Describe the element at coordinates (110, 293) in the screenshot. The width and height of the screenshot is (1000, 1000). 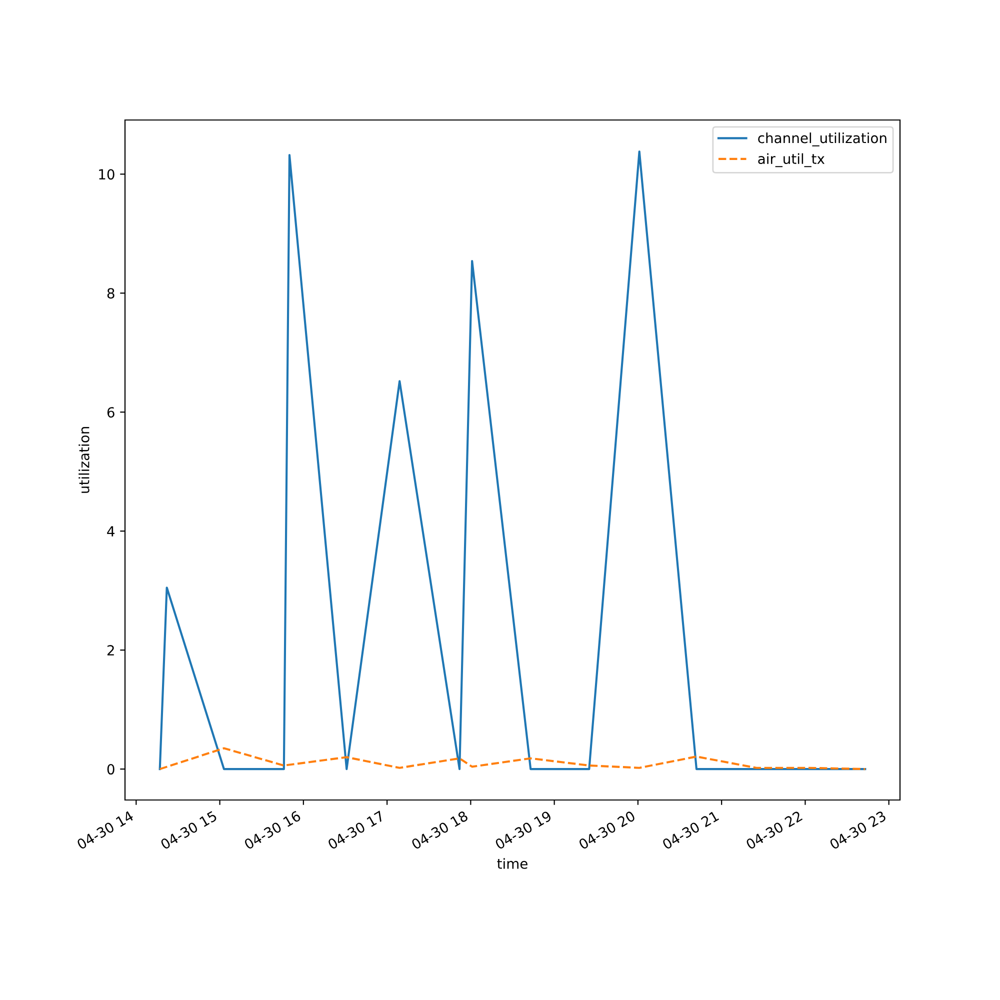
I see `y-tick-label: 8` at that location.